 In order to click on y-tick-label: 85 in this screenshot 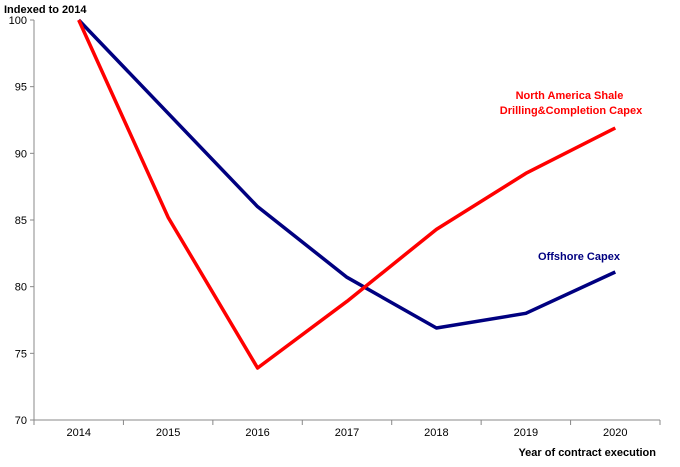, I will do `click(21, 221)`.